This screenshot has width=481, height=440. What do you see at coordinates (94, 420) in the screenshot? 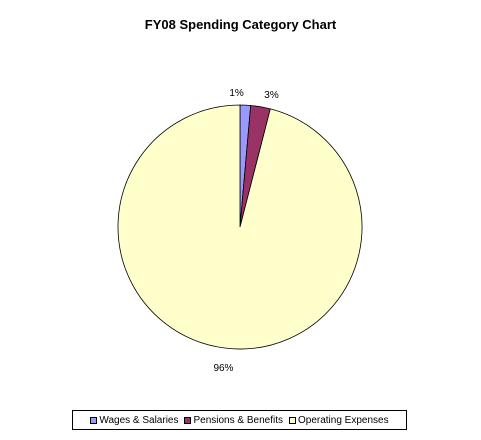
I see `legend-swatch-wages` at bounding box center [94, 420].